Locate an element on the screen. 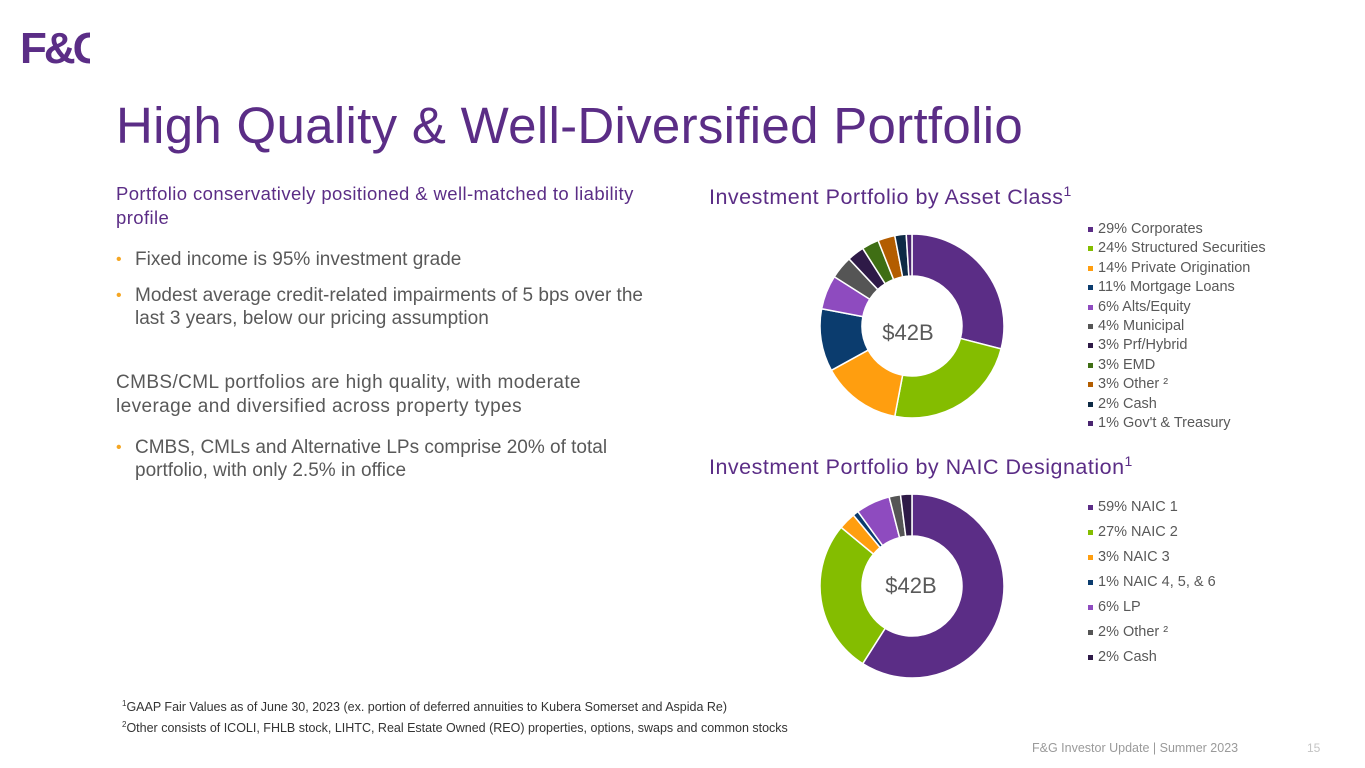 Image resolution: width=1365 pixels, height=768 pixels. legend-label: 27% NAIC 2 is located at coordinates (1138, 532).